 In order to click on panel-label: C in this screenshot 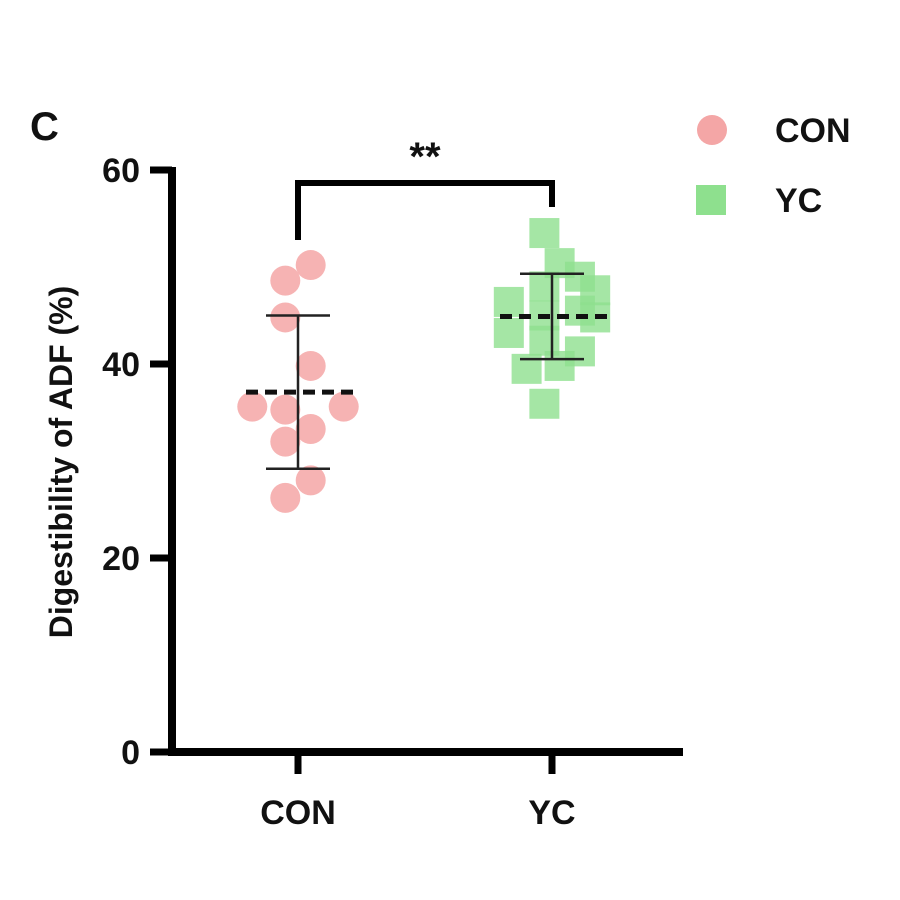, I will do `click(44, 127)`.